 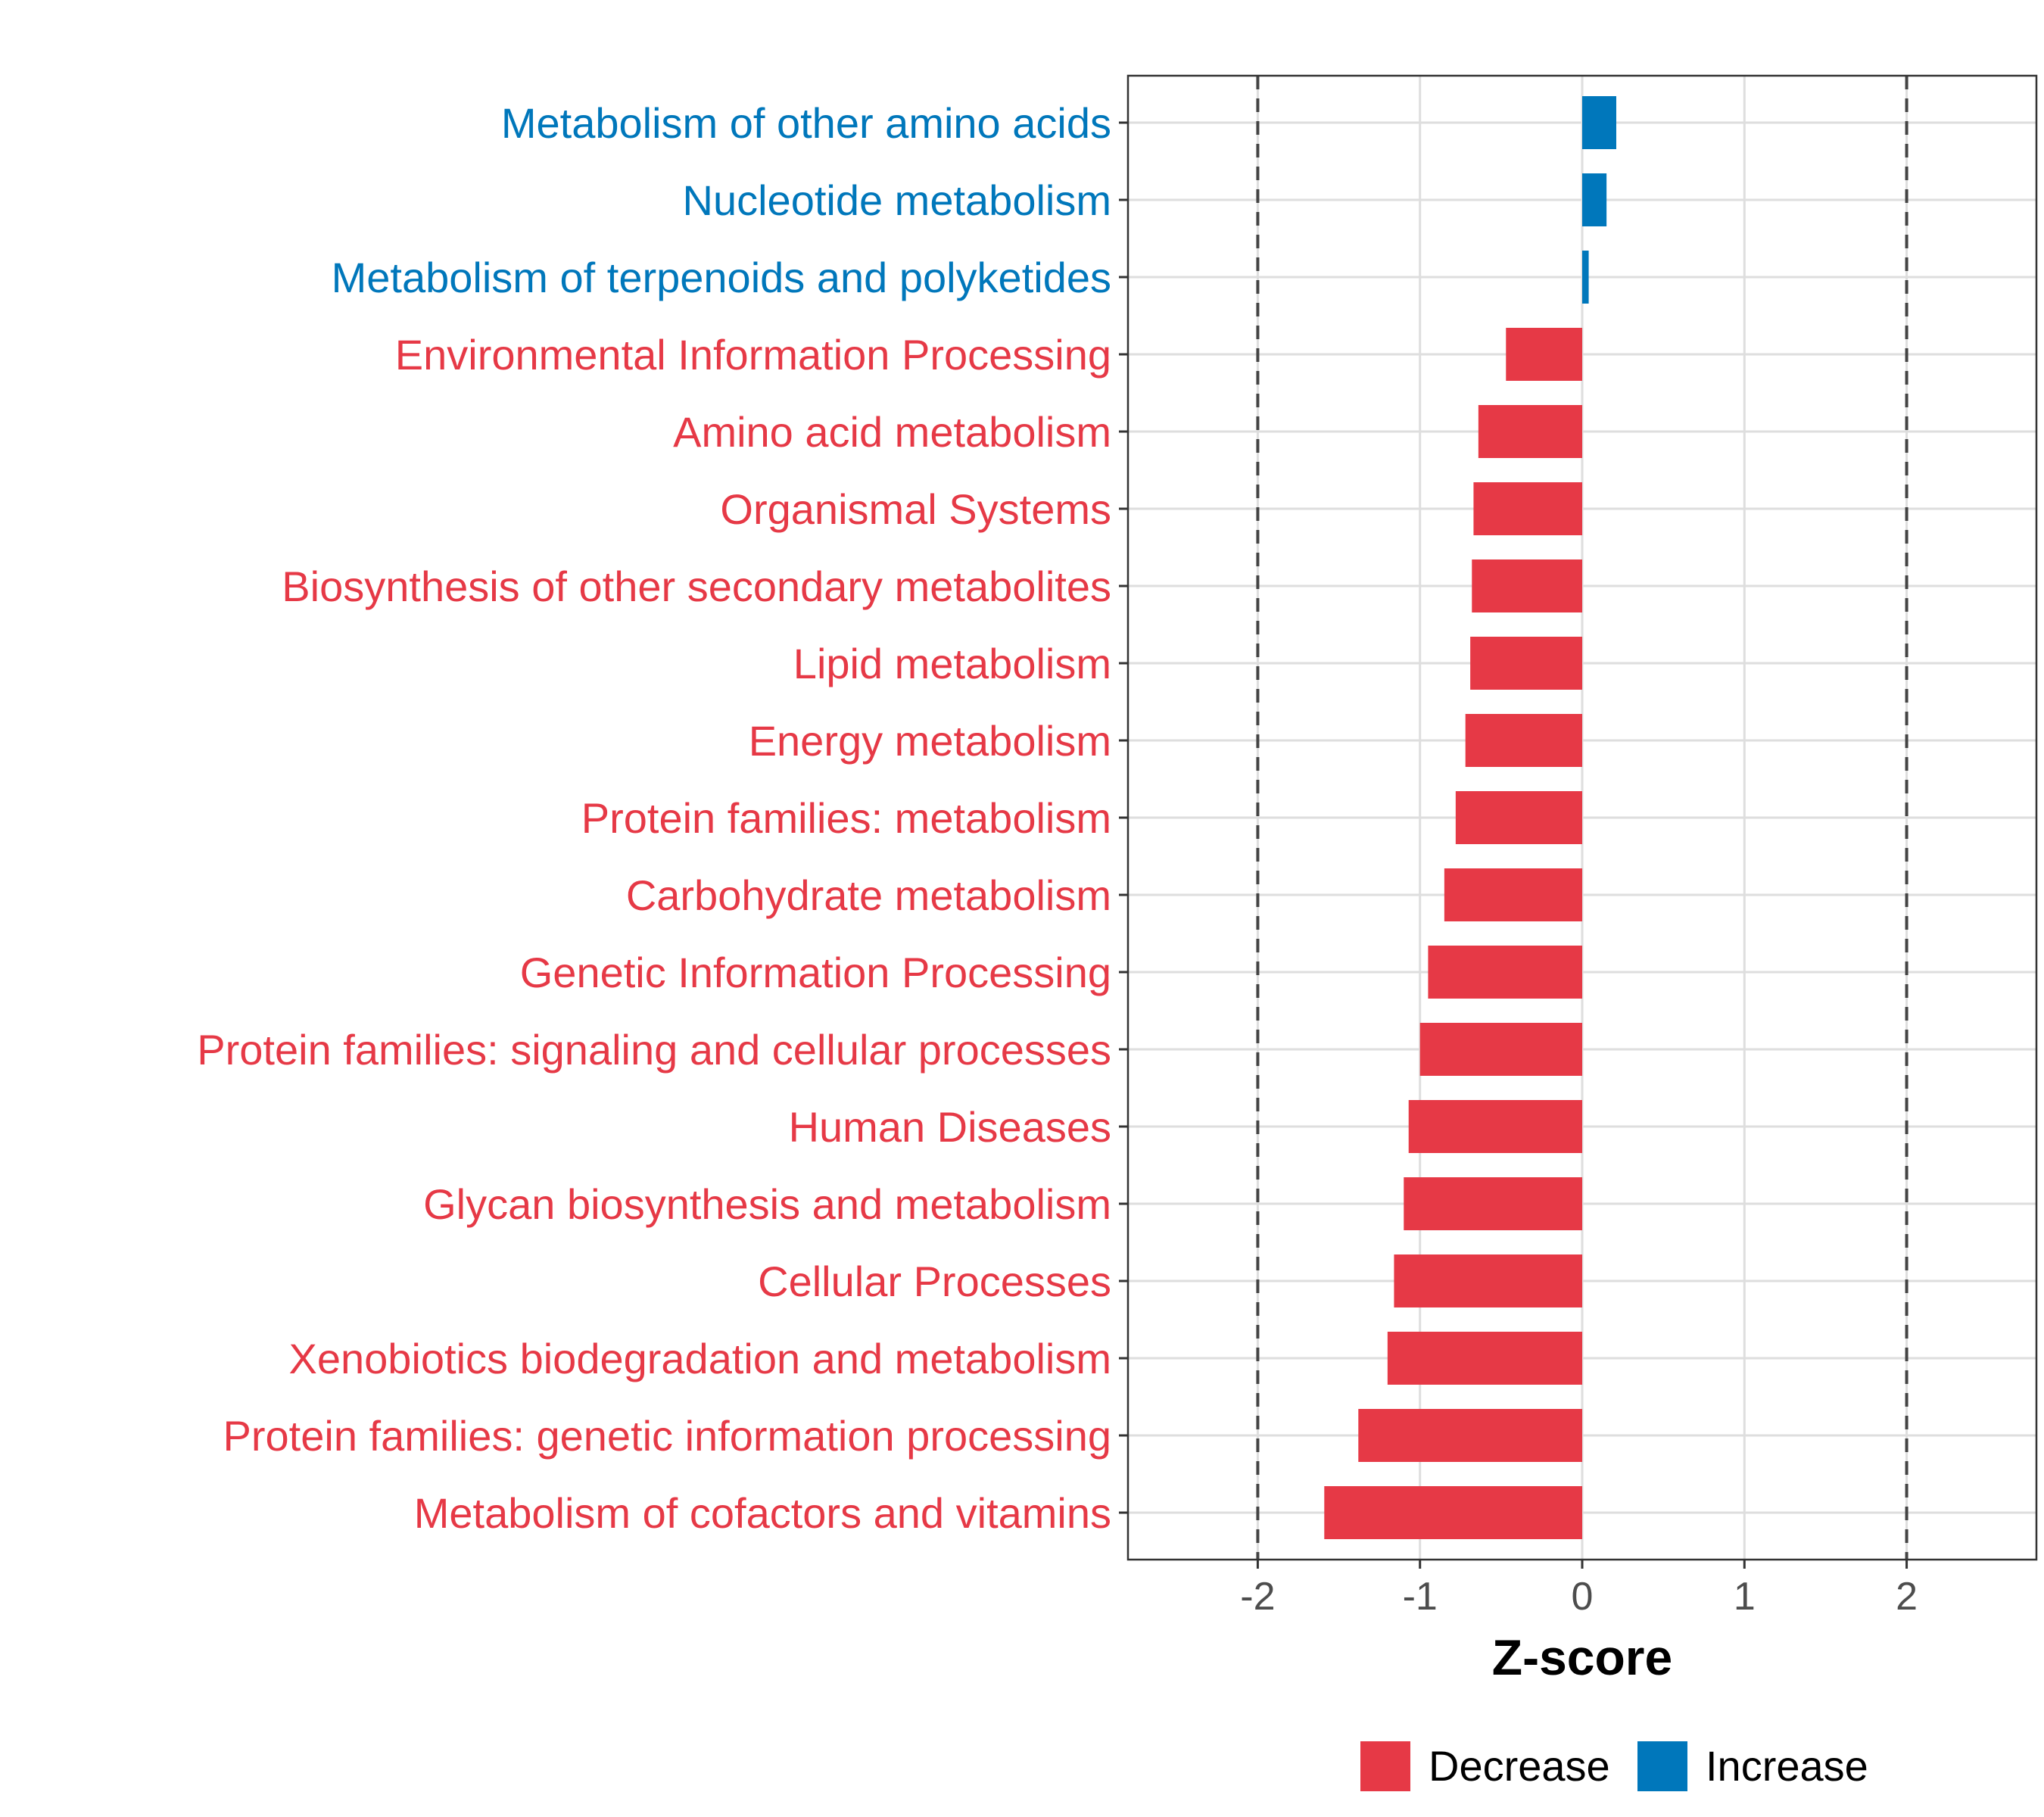 I want to click on x-tick-label: 2, so click(x=1907, y=1597).